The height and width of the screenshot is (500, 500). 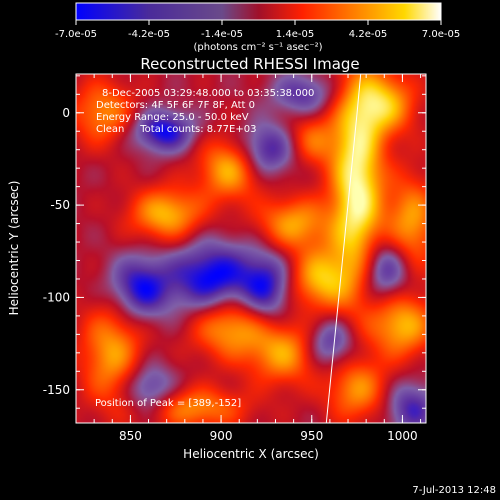 I want to click on colorbar-tick-label: -7.0e-05, so click(x=76, y=34).